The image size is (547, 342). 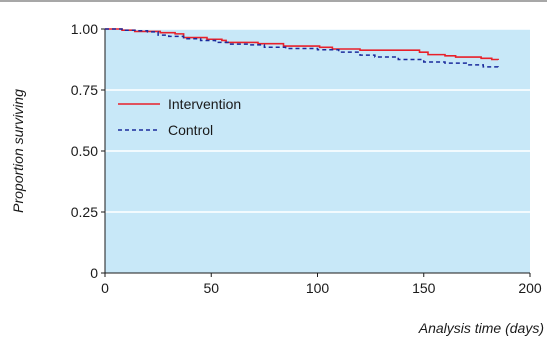 What do you see at coordinates (204, 104) in the screenshot?
I see `legend-label-intervention: Intervention` at bounding box center [204, 104].